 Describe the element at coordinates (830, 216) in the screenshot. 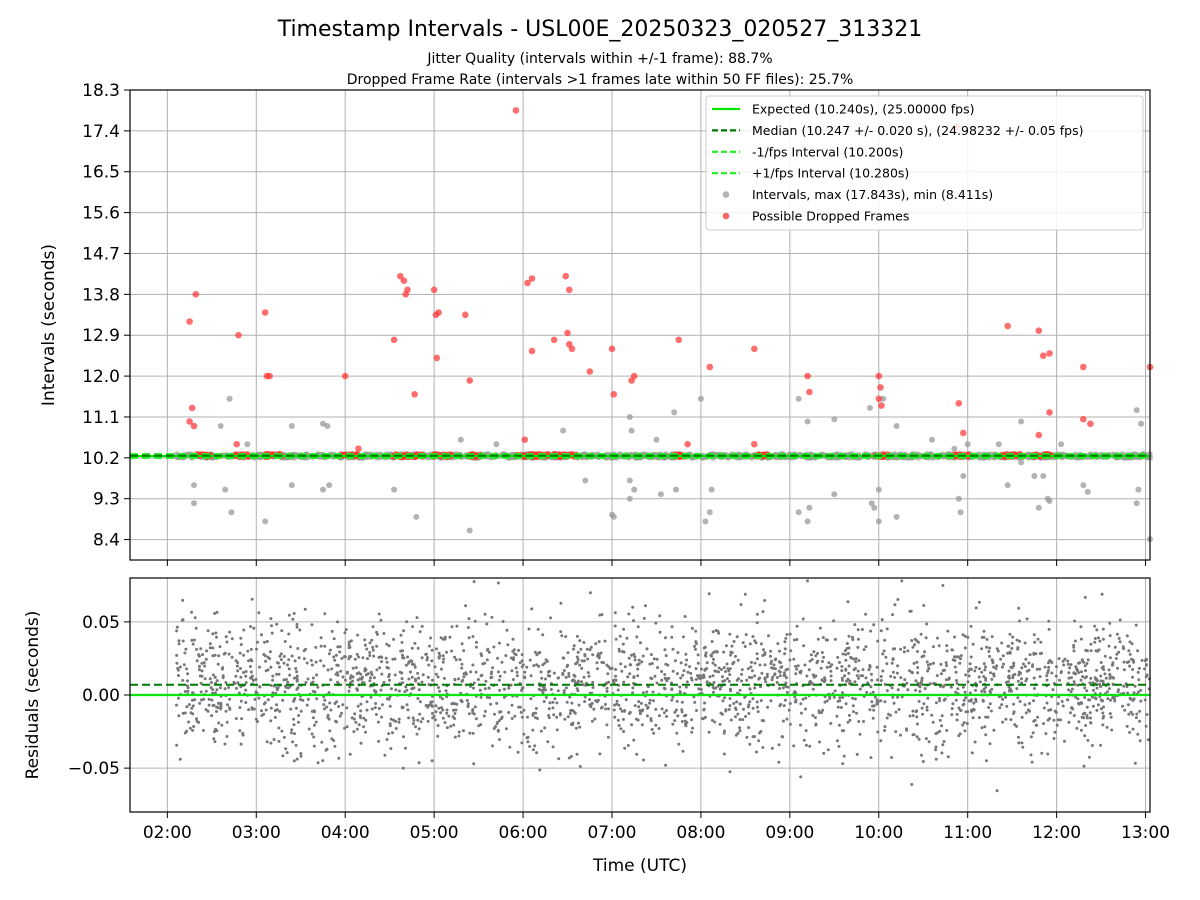

I see `legend-label-dropped: Possible Dropped Frames` at that location.